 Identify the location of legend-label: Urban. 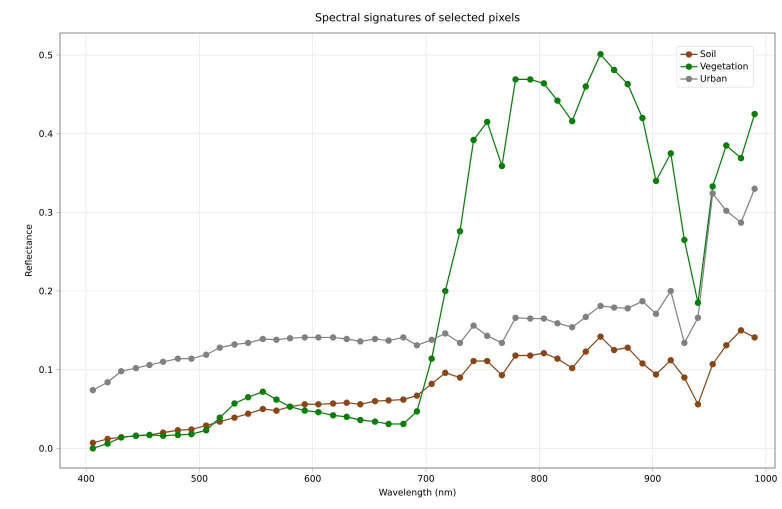
(713, 78).